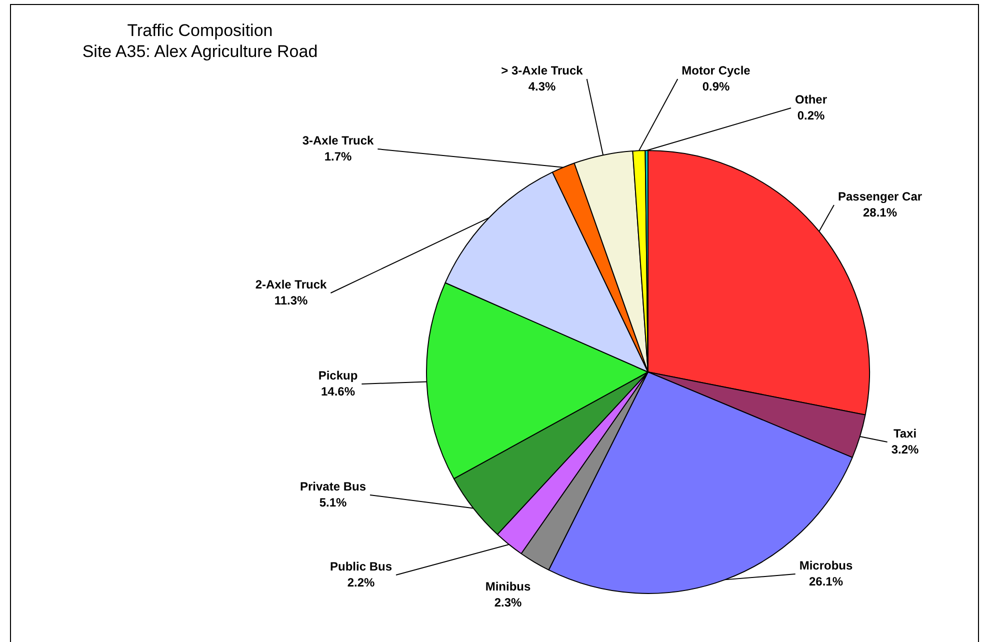 The height and width of the screenshot is (642, 991). What do you see at coordinates (338, 391) in the screenshot?
I see `data-label: 14.6%` at bounding box center [338, 391].